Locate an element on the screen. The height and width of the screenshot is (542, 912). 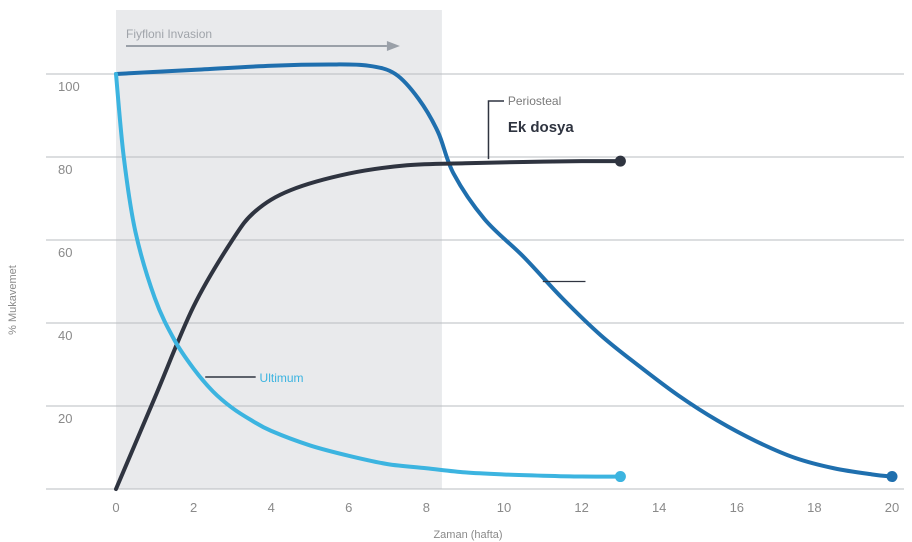
x-axis-label: Zaman (hafta) is located at coordinates (467, 535).